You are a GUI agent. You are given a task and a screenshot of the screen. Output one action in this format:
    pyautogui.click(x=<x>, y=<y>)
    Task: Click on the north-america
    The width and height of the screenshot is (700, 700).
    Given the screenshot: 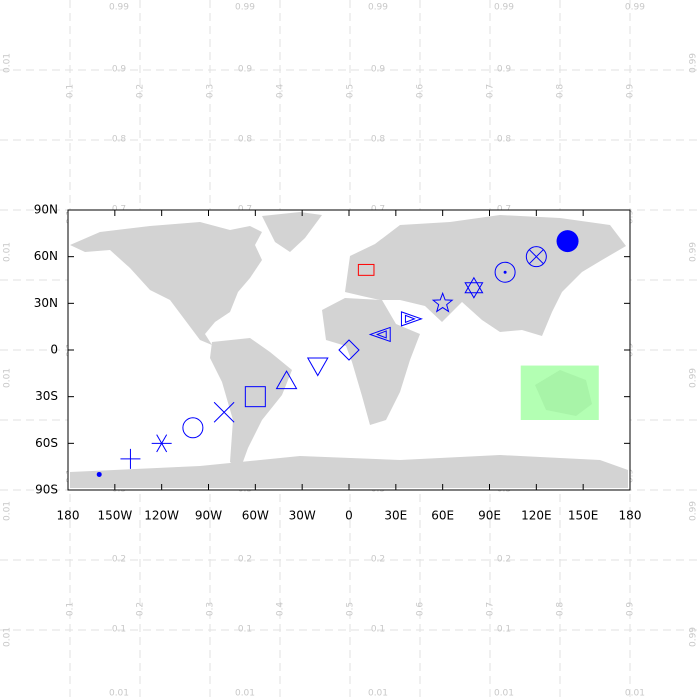 What is the action you would take?
    pyautogui.click(x=166, y=283)
    